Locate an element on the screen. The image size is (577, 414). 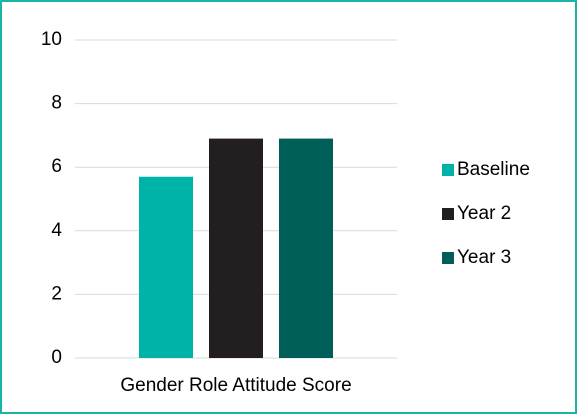
y-tick-label: 4 is located at coordinates (56, 230).